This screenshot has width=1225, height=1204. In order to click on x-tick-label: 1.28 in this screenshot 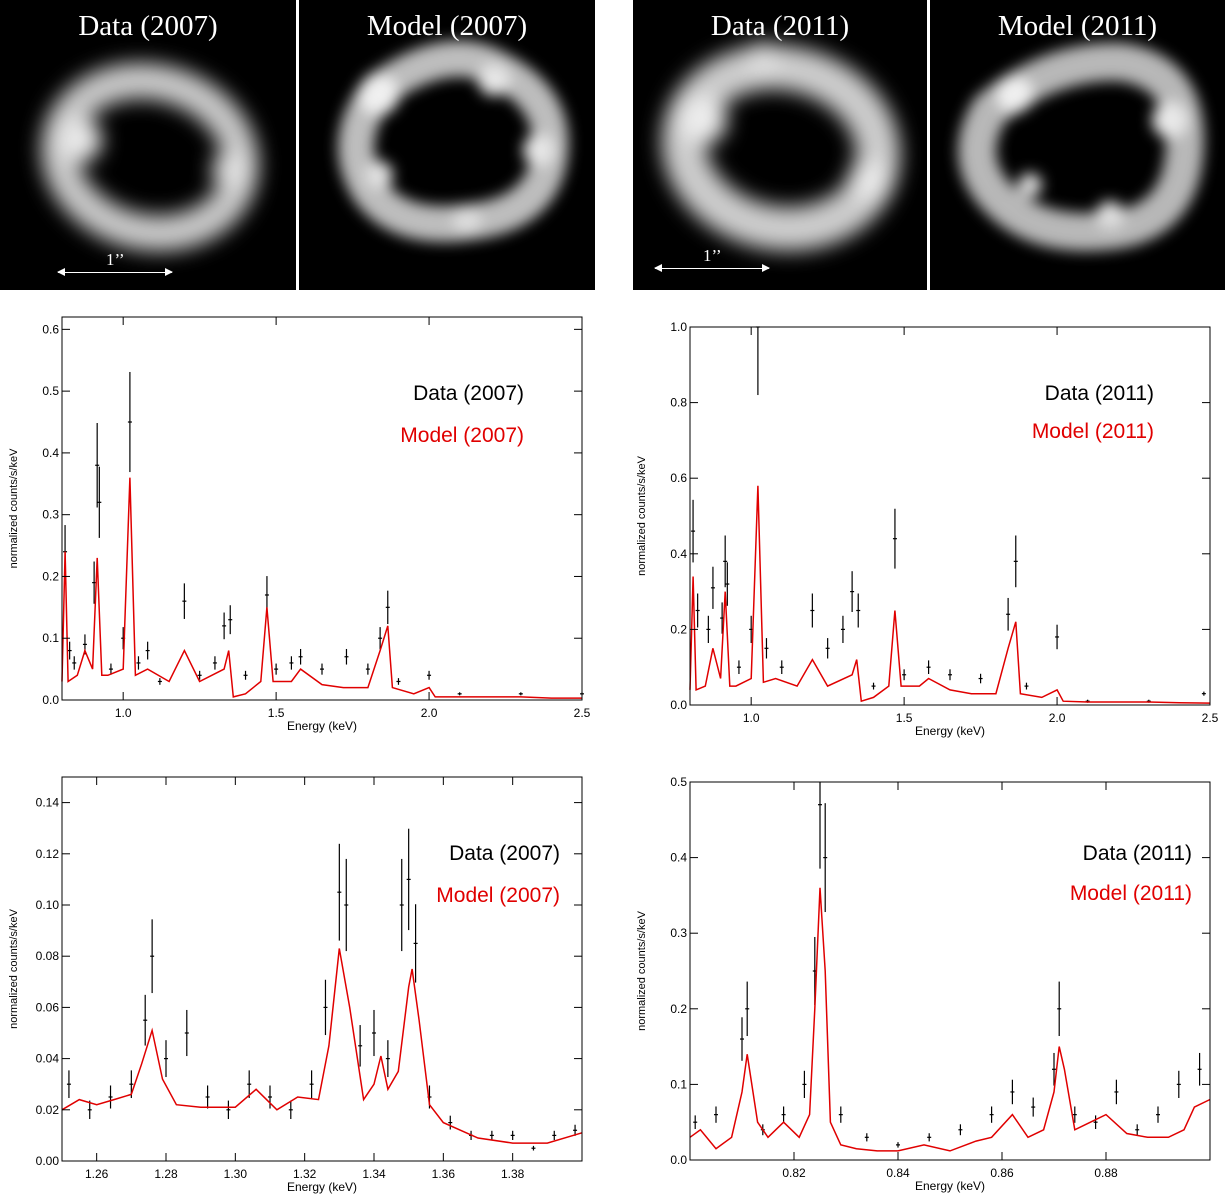, I will do `click(166, 1174)`.